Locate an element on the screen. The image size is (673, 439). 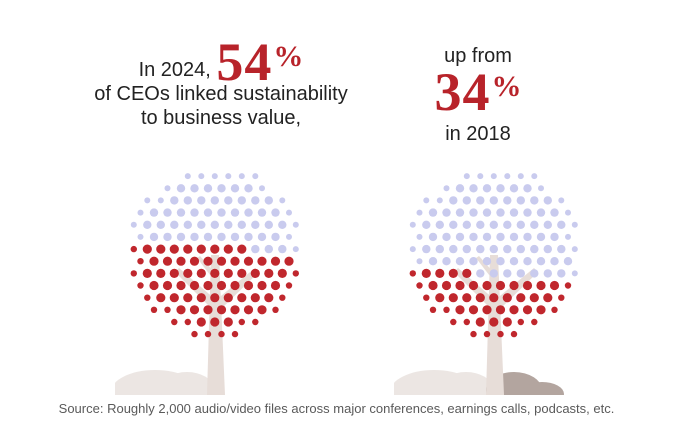
stat-2018-text: up from 34% in 2018 is located at coordinates (478, 95).